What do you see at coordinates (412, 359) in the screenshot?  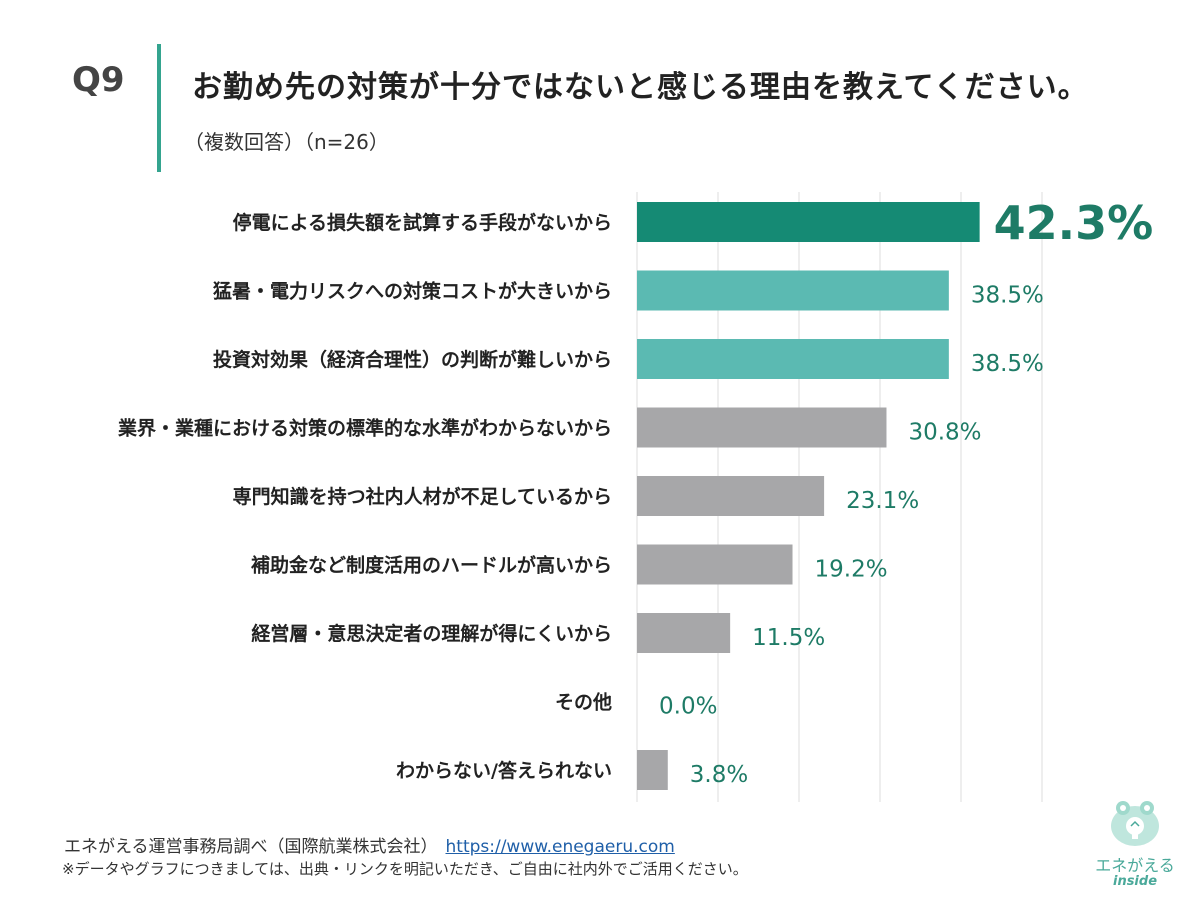 I see `category-label: 投資対効果（経済合理性）の判断が難しいから` at bounding box center [412, 359].